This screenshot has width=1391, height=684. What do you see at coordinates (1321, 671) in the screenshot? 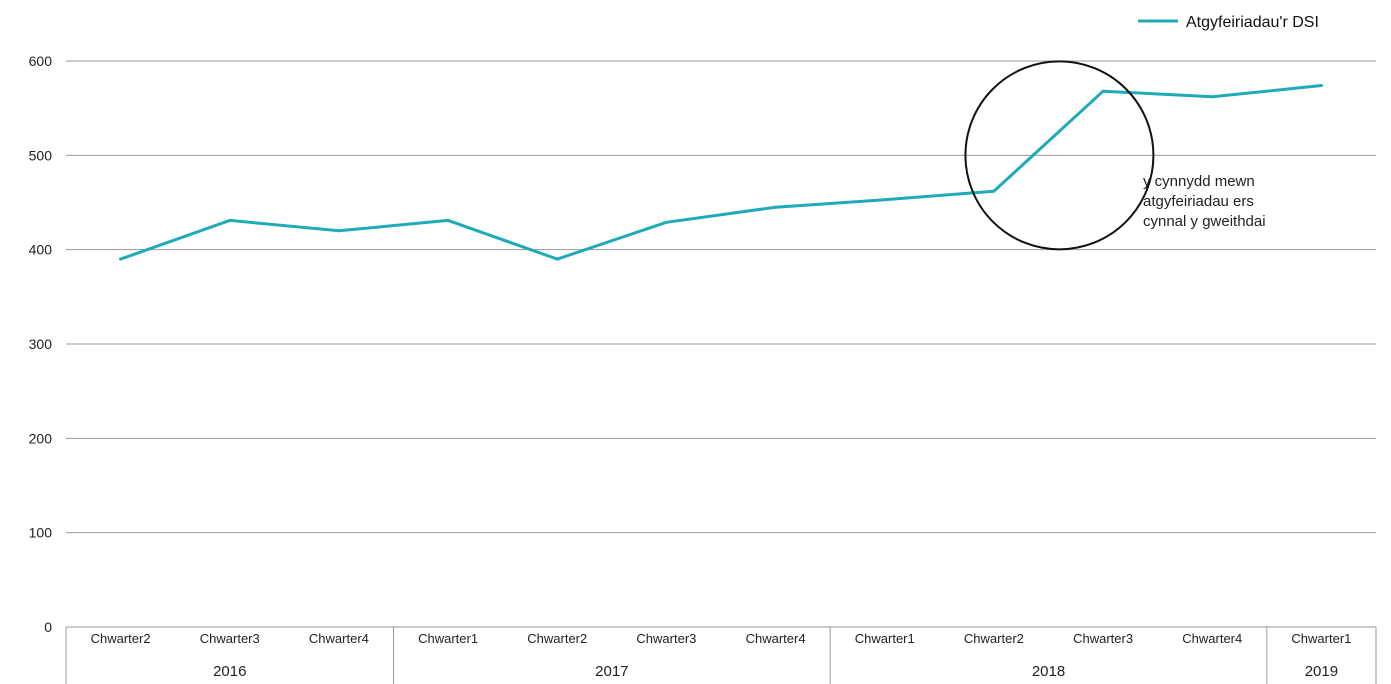
I see `year-label: 2019` at bounding box center [1321, 671].